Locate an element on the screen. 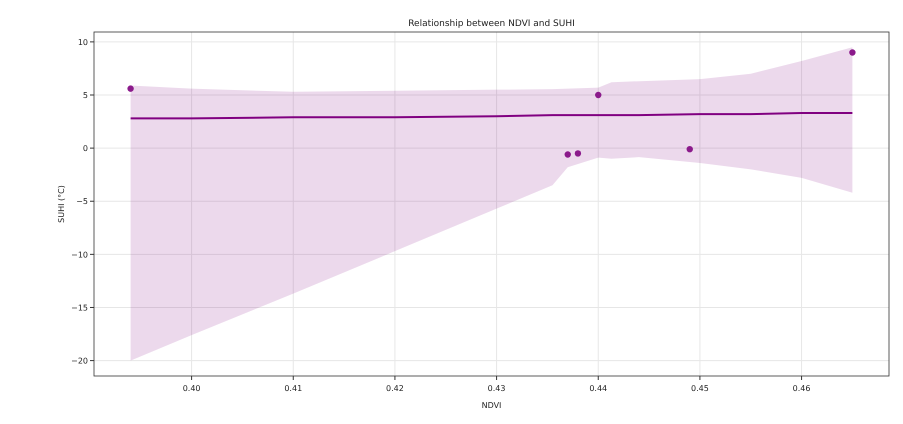 Image resolution: width=903 pixels, height=424 pixels. y-tick-label: 0 is located at coordinates (85, 149).